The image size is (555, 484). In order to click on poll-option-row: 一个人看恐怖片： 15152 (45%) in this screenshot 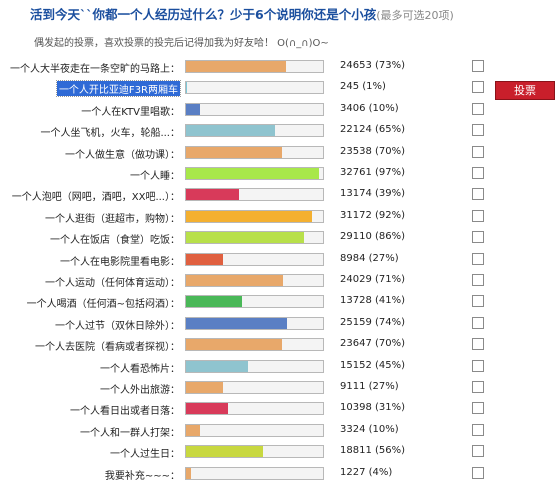, I will do `click(277, 367)`.